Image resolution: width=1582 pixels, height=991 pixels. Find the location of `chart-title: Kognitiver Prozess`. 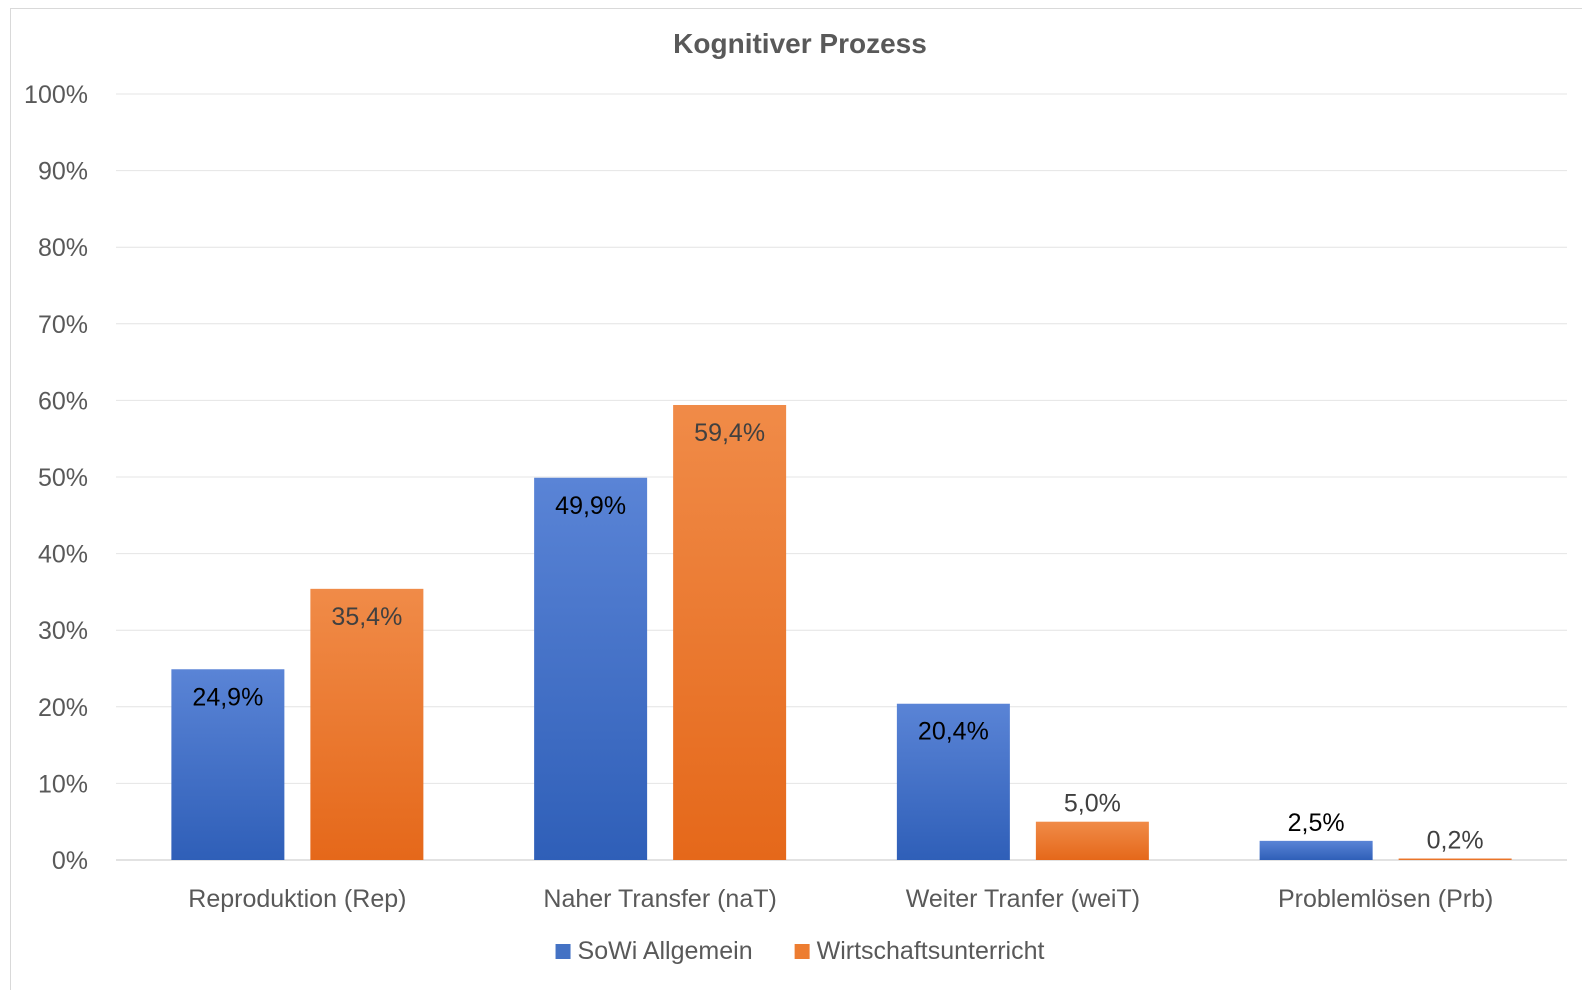

chart-title: Kognitiver Prozess is located at coordinates (800, 43).